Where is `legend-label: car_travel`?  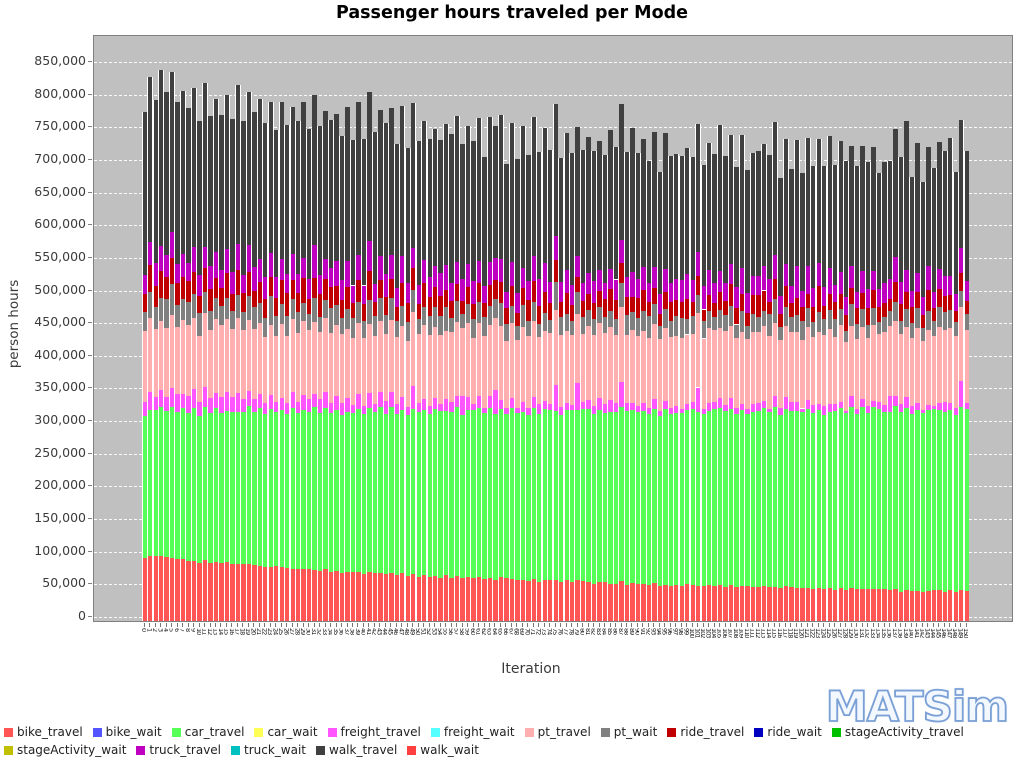 legend-label: car_travel is located at coordinates (214, 732).